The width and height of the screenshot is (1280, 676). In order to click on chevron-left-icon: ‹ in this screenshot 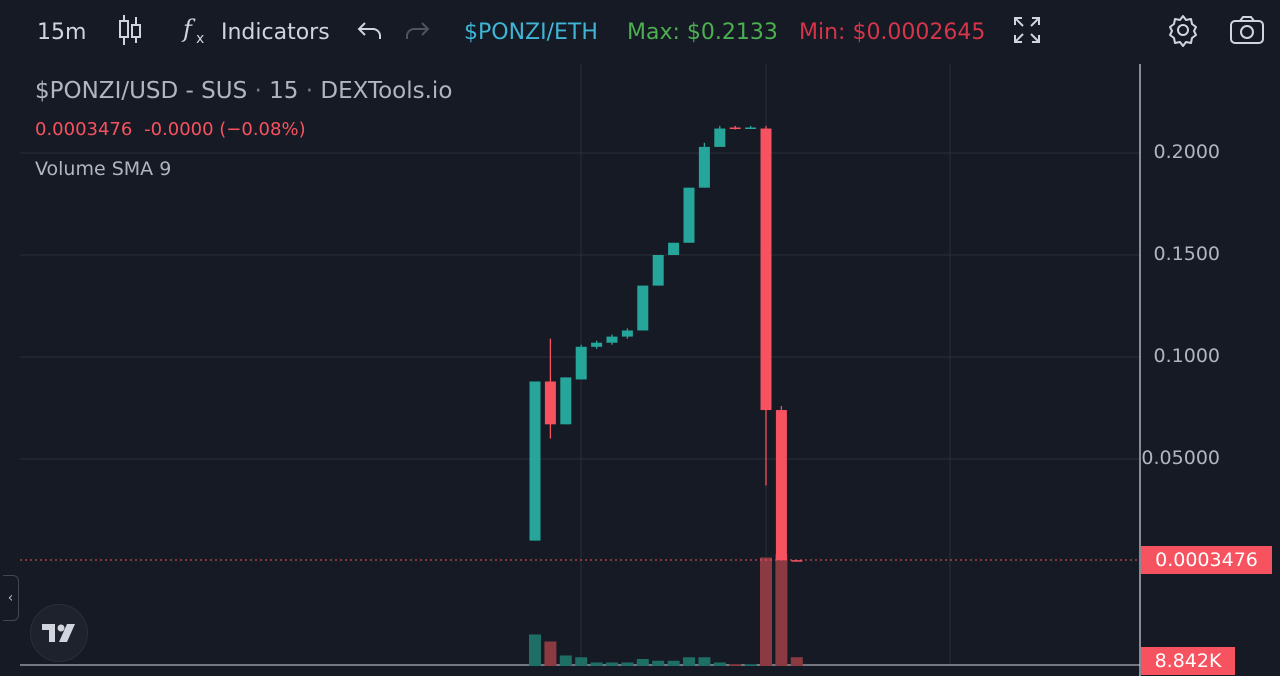, I will do `click(10, 598)`.